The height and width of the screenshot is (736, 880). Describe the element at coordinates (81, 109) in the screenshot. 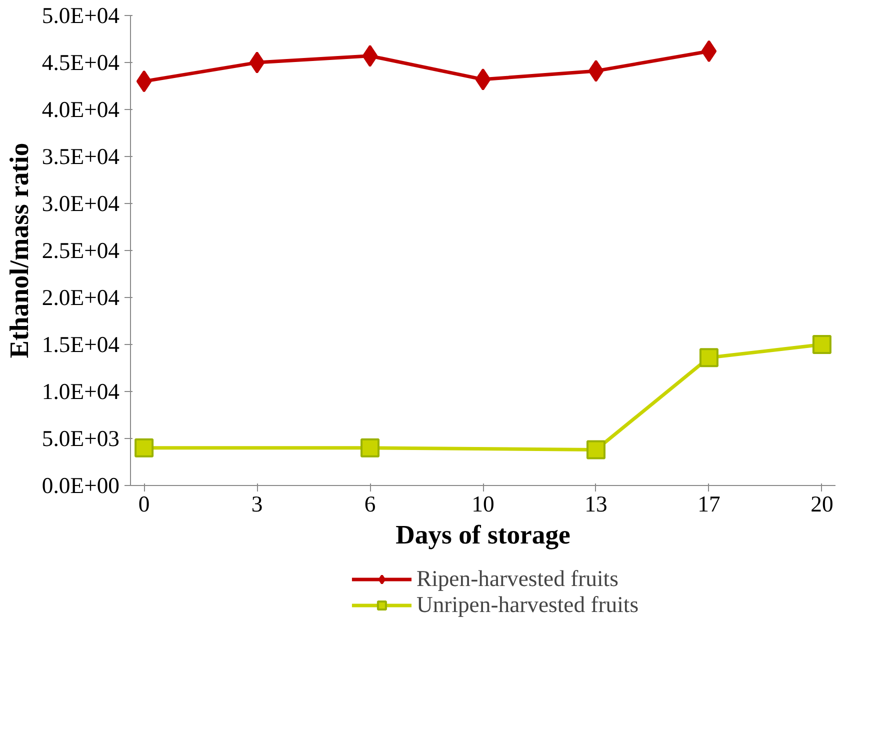

I see `y-tick-label: 4.0E+04` at that location.